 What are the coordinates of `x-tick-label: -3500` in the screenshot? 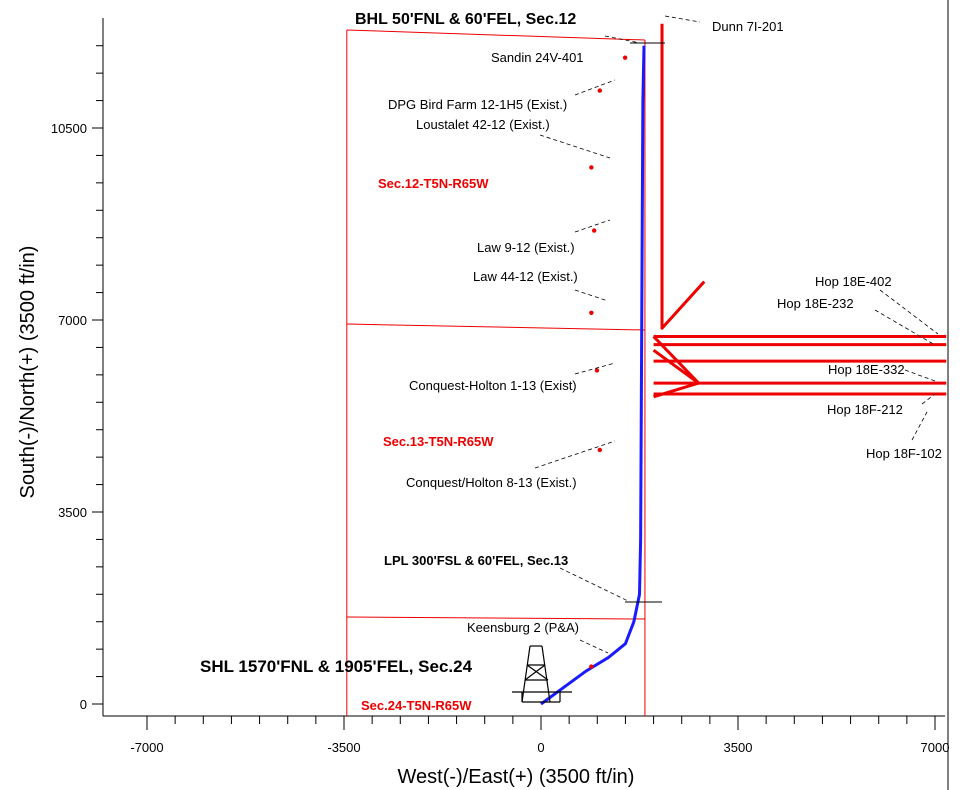 It's located at (343, 747).